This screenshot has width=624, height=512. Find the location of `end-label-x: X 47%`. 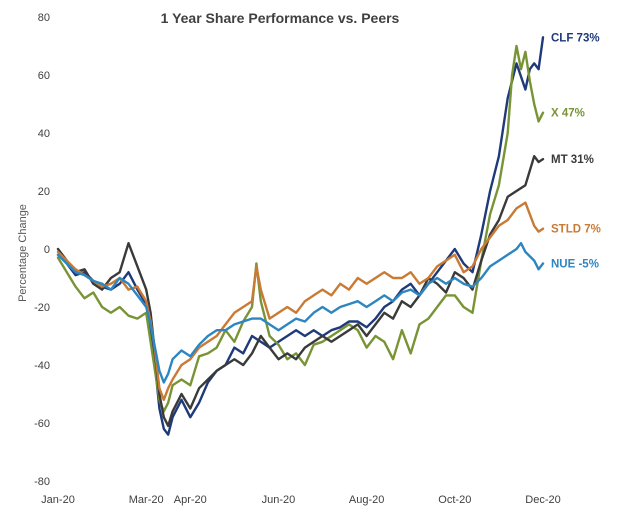

end-label-x: X 47% is located at coordinates (568, 114).